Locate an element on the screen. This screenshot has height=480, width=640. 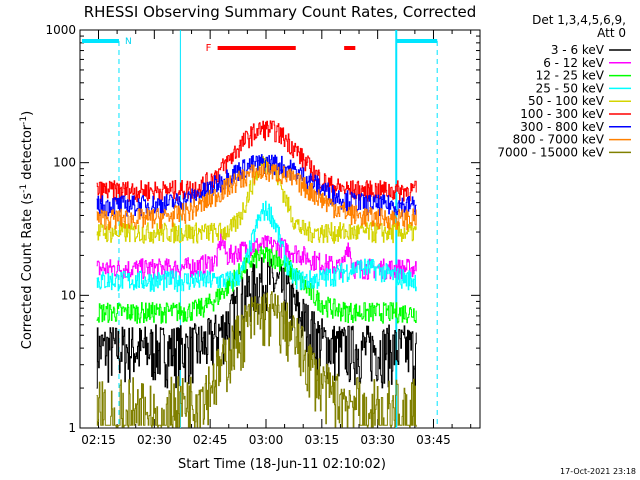
legend-label: 7000 - 15000 keV is located at coordinates (550, 152).